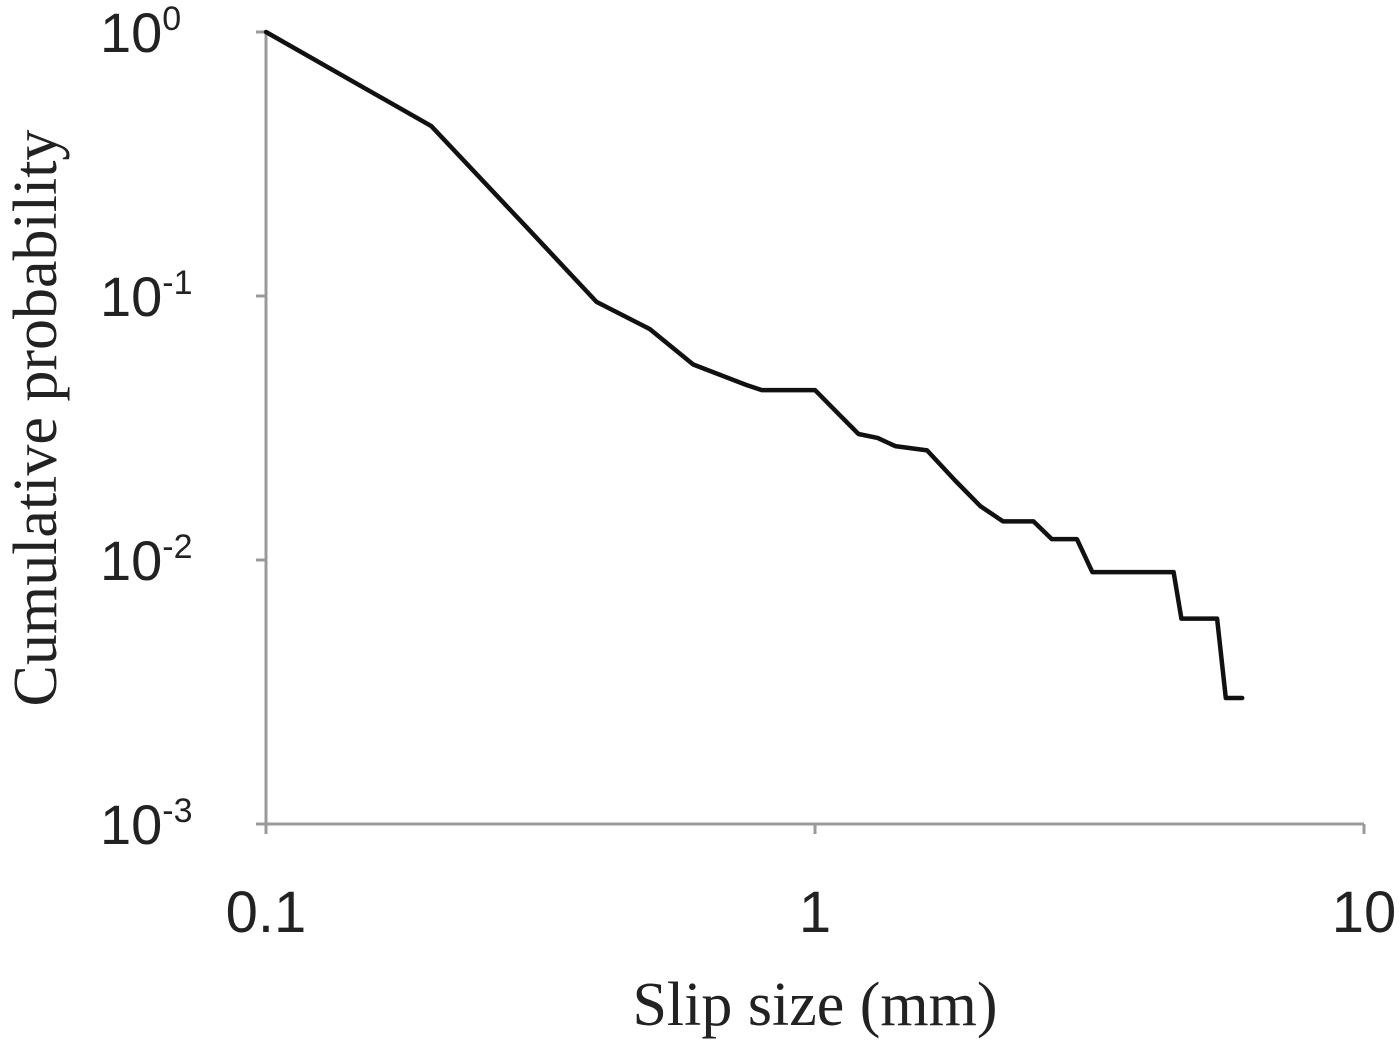  I want to click on x-axis-title: Slip size (mm), so click(814, 1005).